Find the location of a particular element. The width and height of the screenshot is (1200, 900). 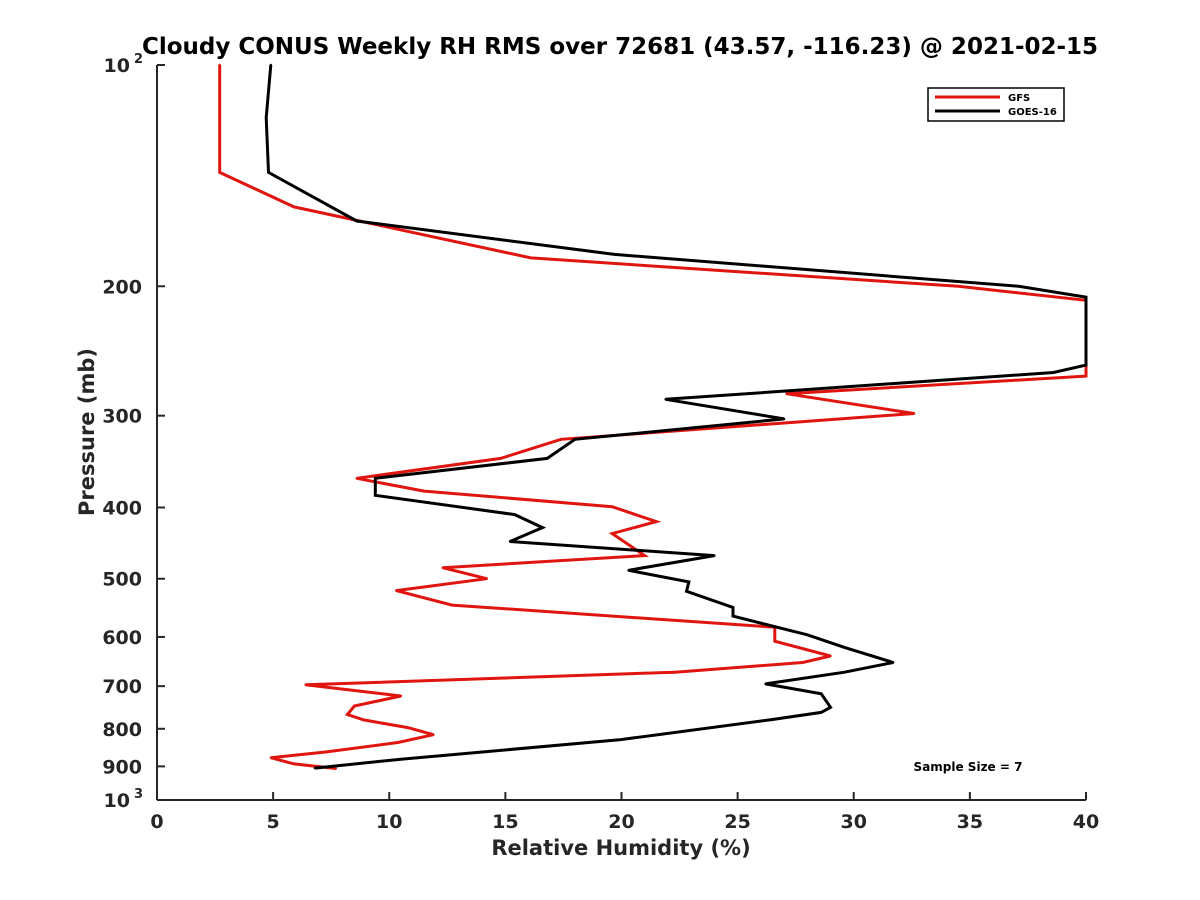

y-tick-label-600: 600 is located at coordinates (122, 638).